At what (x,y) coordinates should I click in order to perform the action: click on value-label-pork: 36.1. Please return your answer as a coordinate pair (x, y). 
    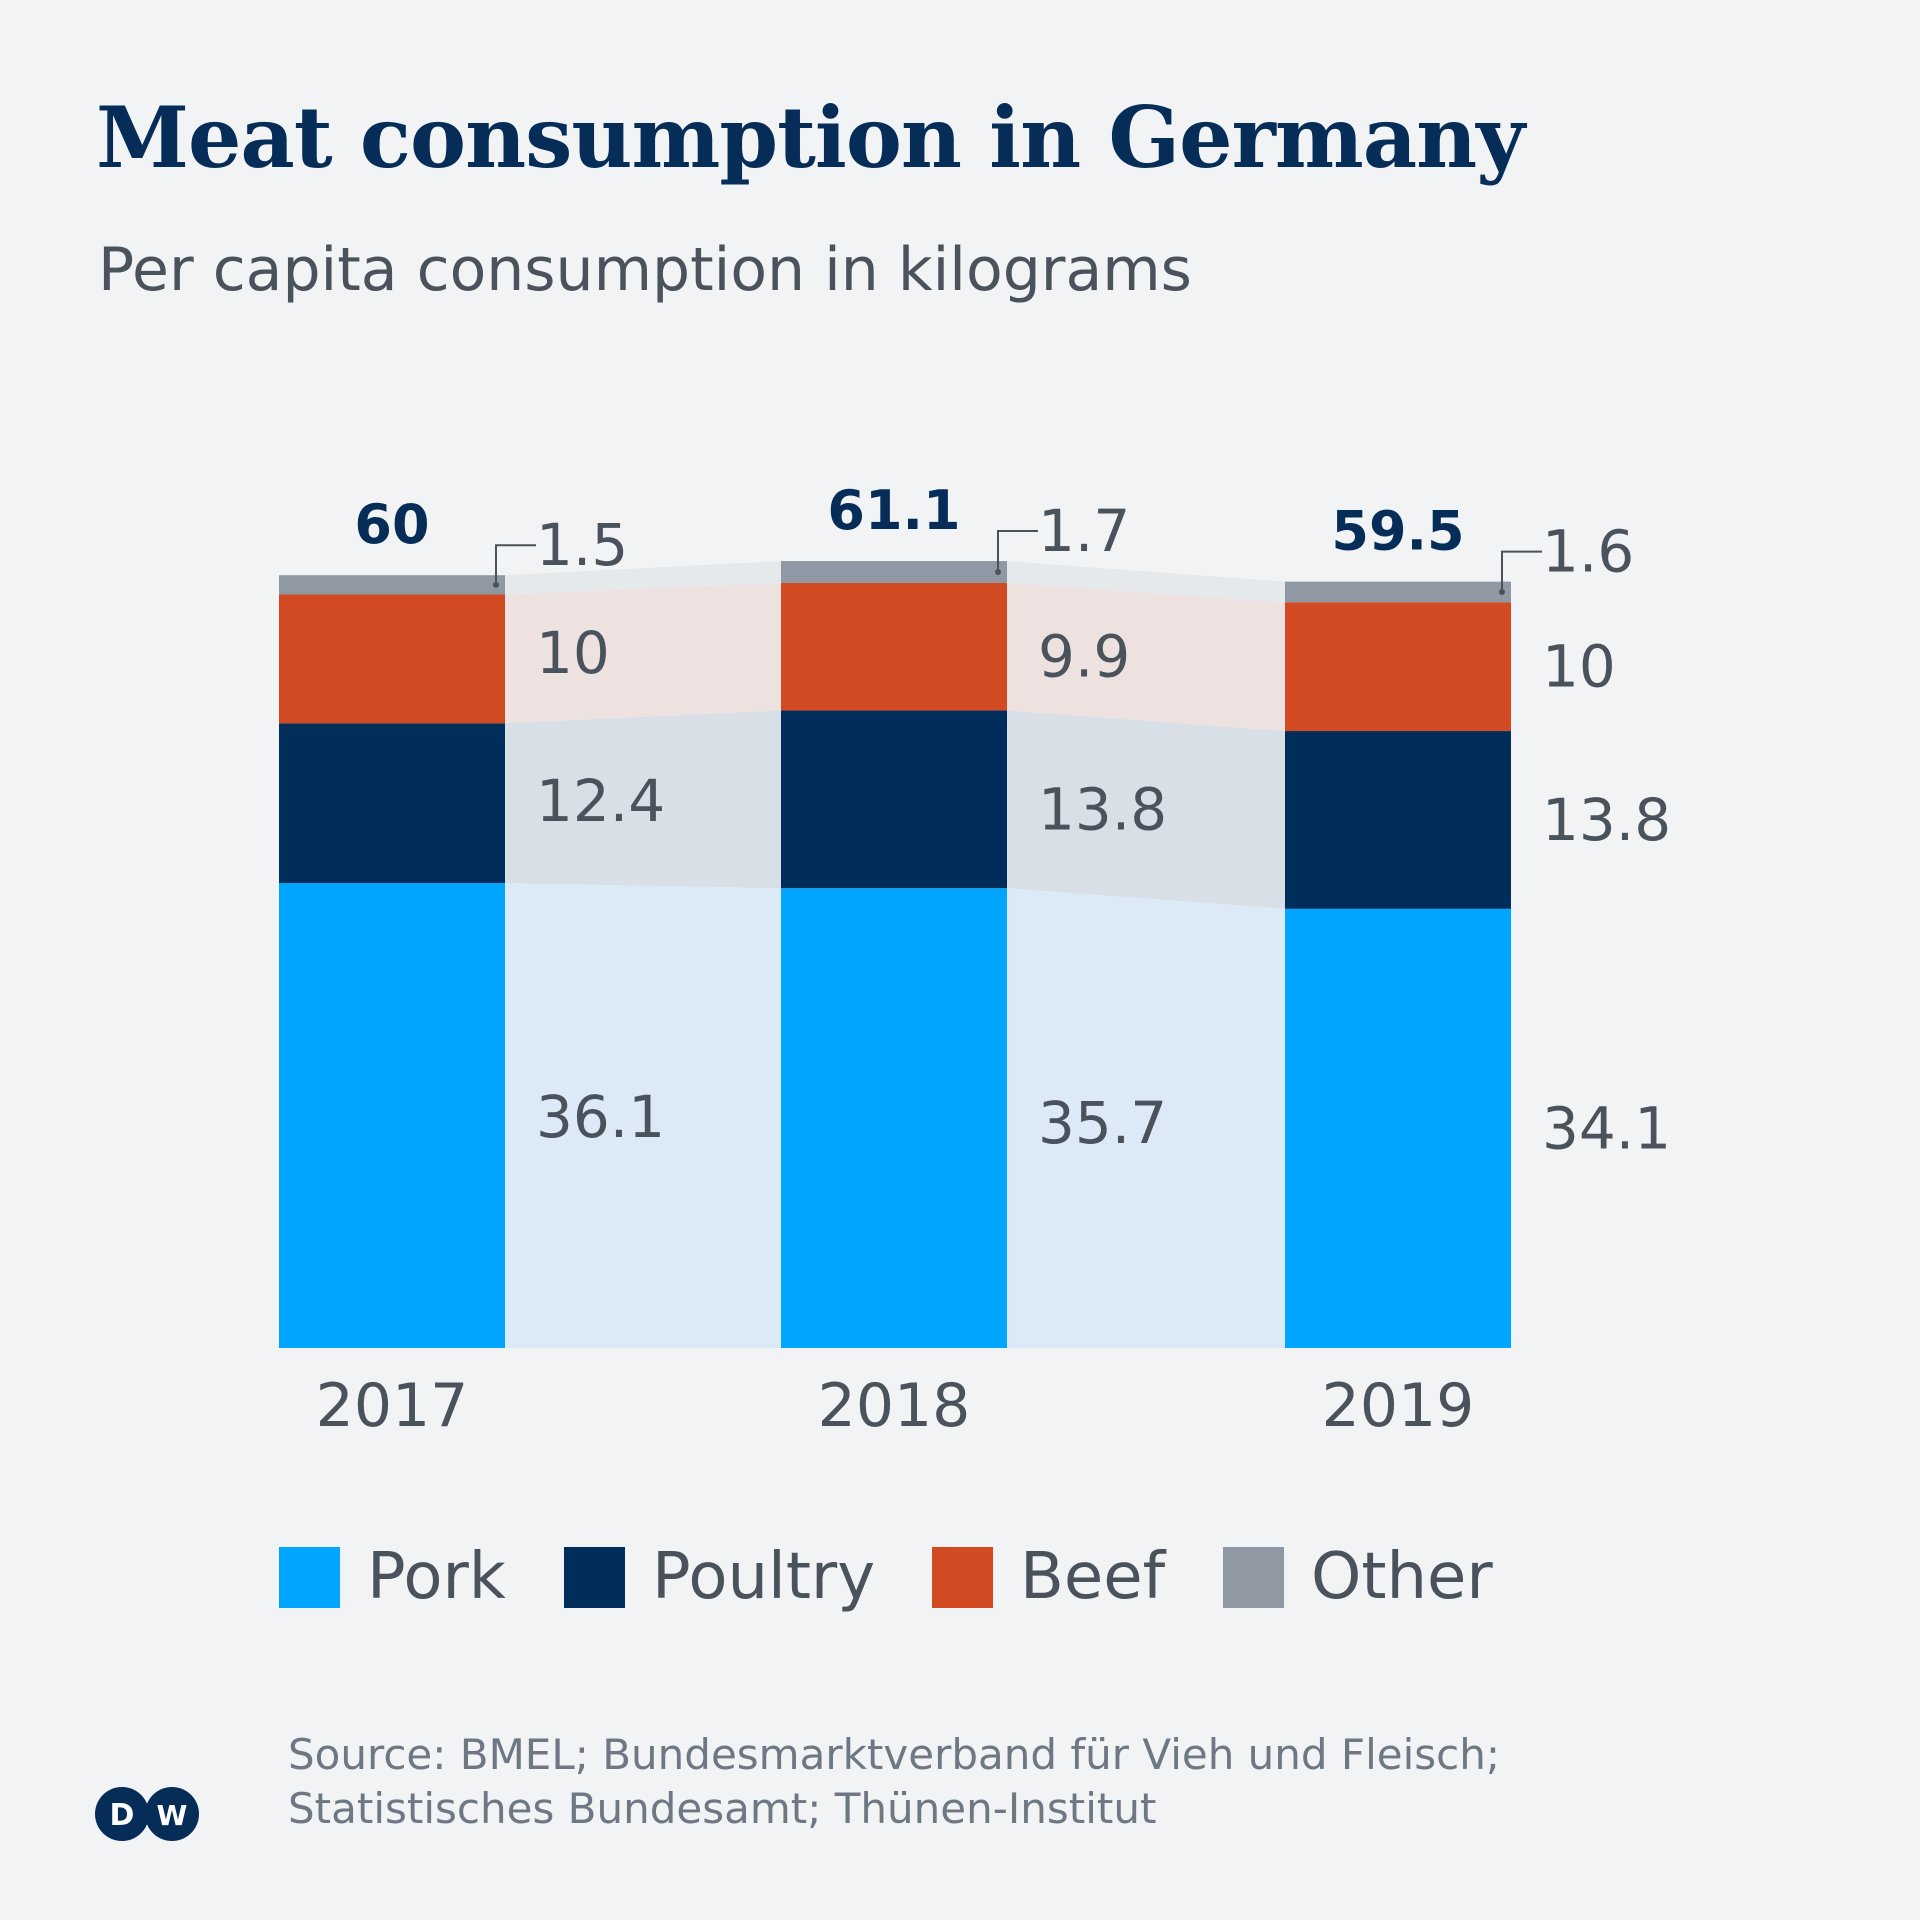
    Looking at the image, I should click on (600, 1117).